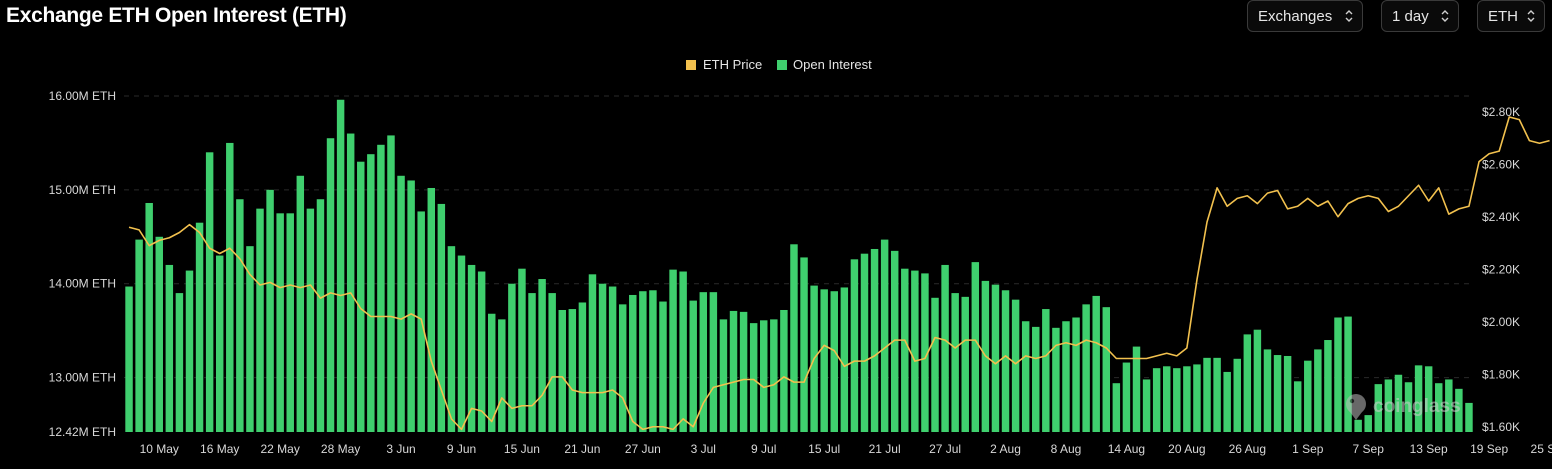  What do you see at coordinates (1511, 16) in the screenshot?
I see `coin-select: ETH` at bounding box center [1511, 16].